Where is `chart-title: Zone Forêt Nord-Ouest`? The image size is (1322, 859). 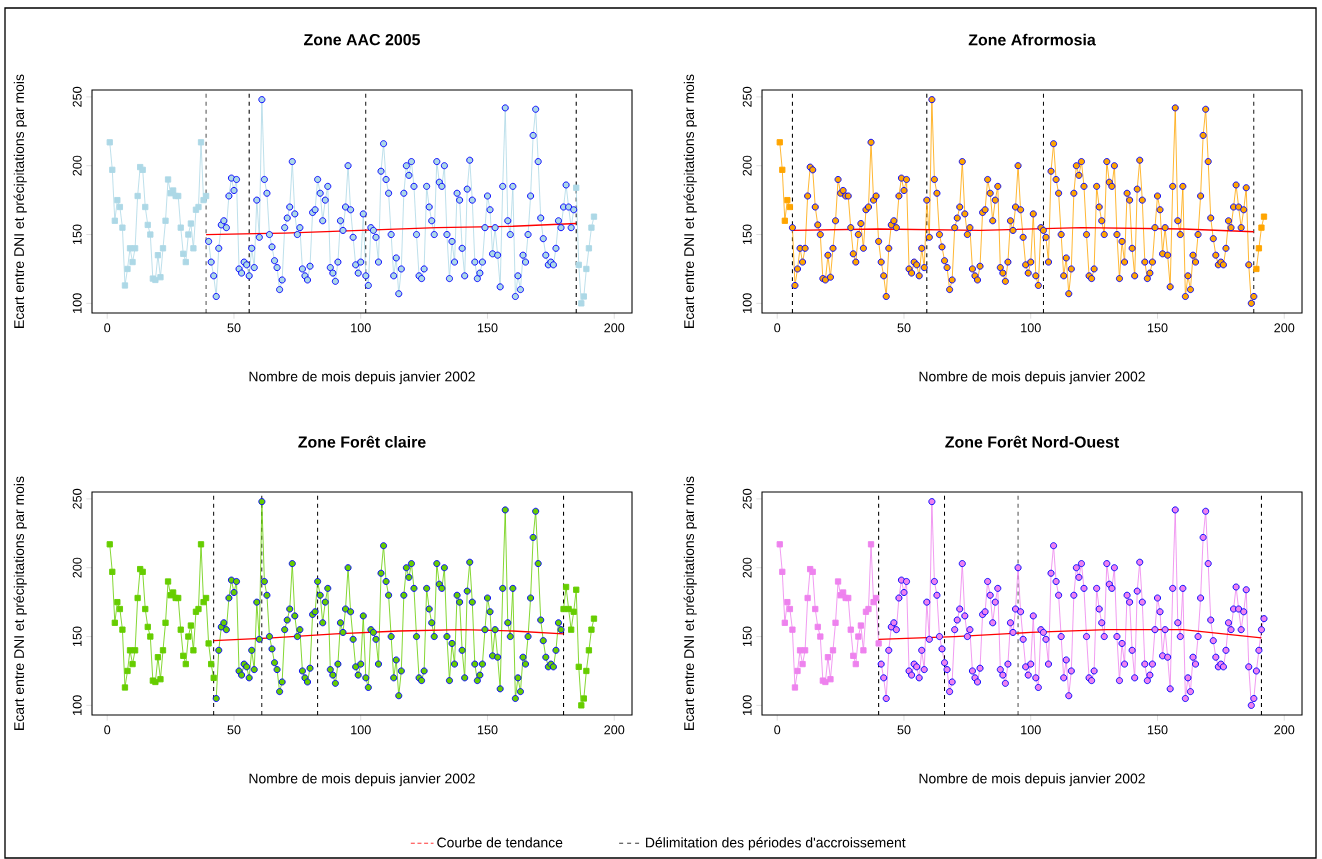 chart-title: Zone Forêt Nord-Ouest is located at coordinates (1032, 441).